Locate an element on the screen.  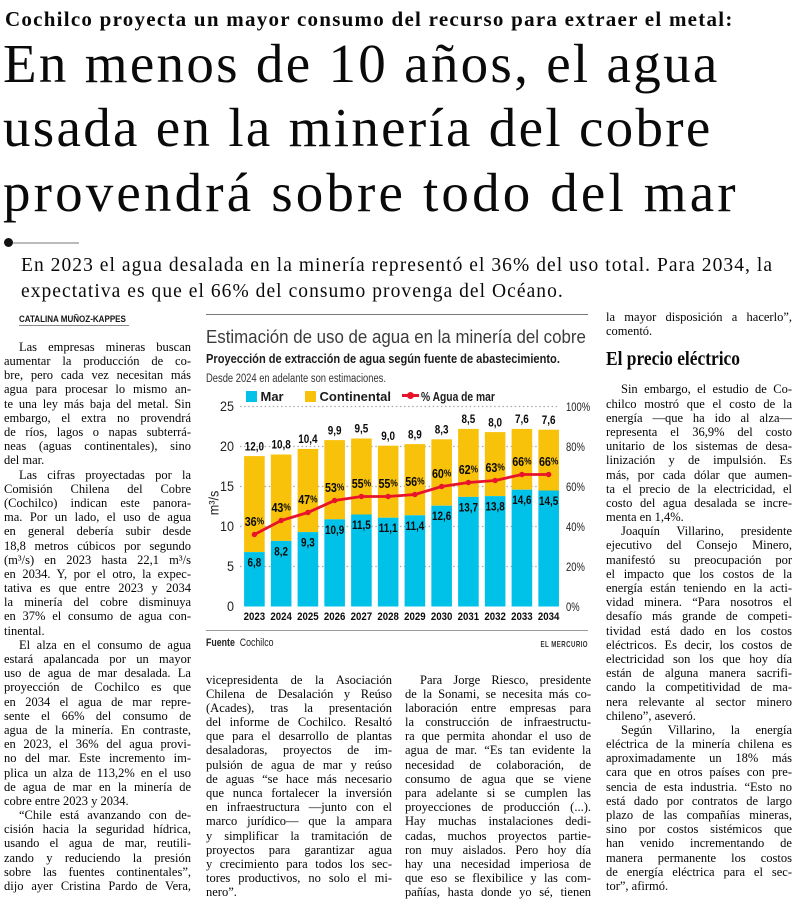
svg-text: 0 is located at coordinates (230, 606).